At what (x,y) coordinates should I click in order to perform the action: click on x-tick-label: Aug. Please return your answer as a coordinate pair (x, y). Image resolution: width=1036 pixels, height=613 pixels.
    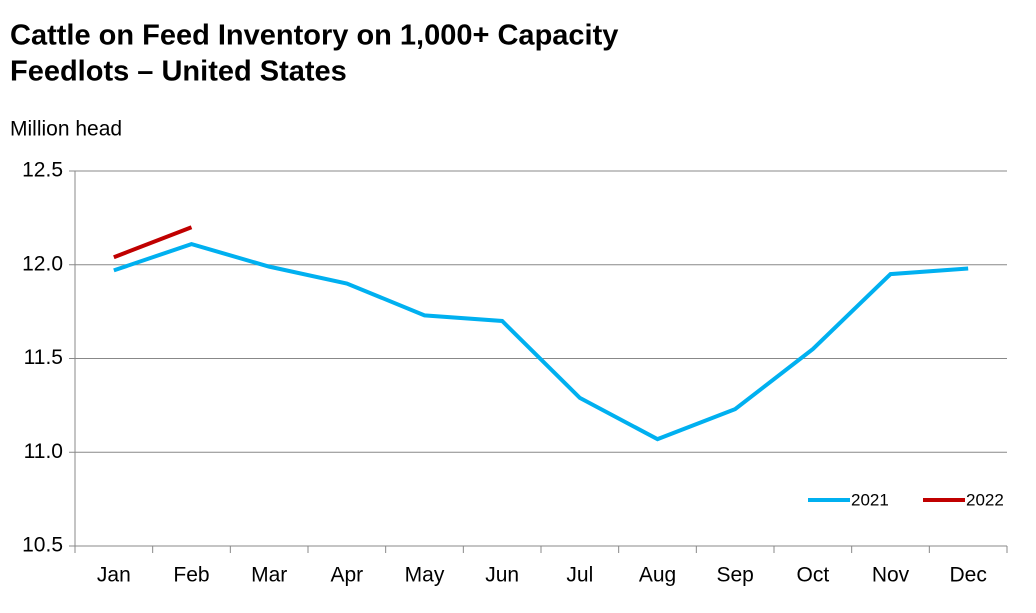
    Looking at the image, I should click on (657, 575).